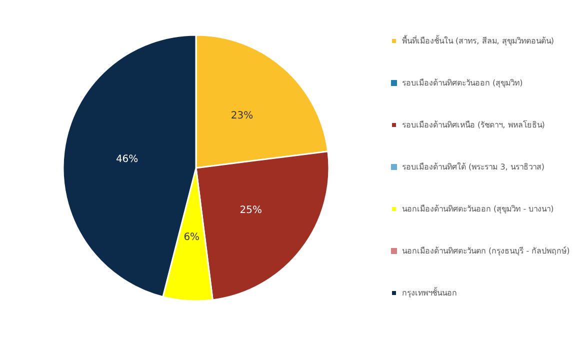 The width and height of the screenshot is (586, 339). Describe the element at coordinates (473, 125) in the screenshot. I see `legend-label: รอบเมืองด้านทิศเหนือ (รัชดาฯ, พหลโยธิน)` at that location.